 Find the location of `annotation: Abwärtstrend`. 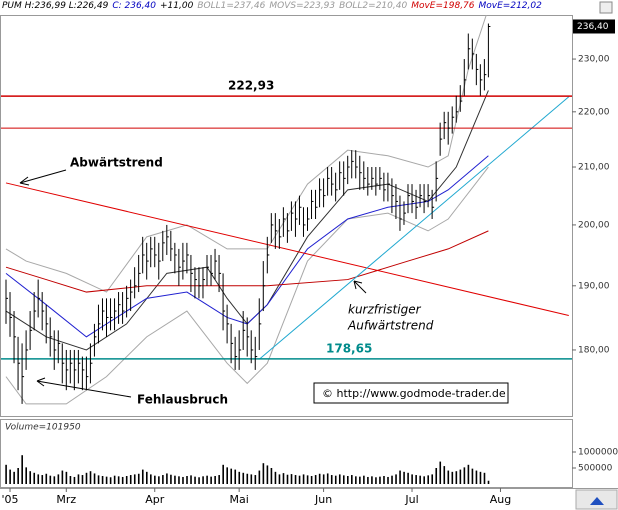

annotation: Abwärtstrend is located at coordinates (116, 163).